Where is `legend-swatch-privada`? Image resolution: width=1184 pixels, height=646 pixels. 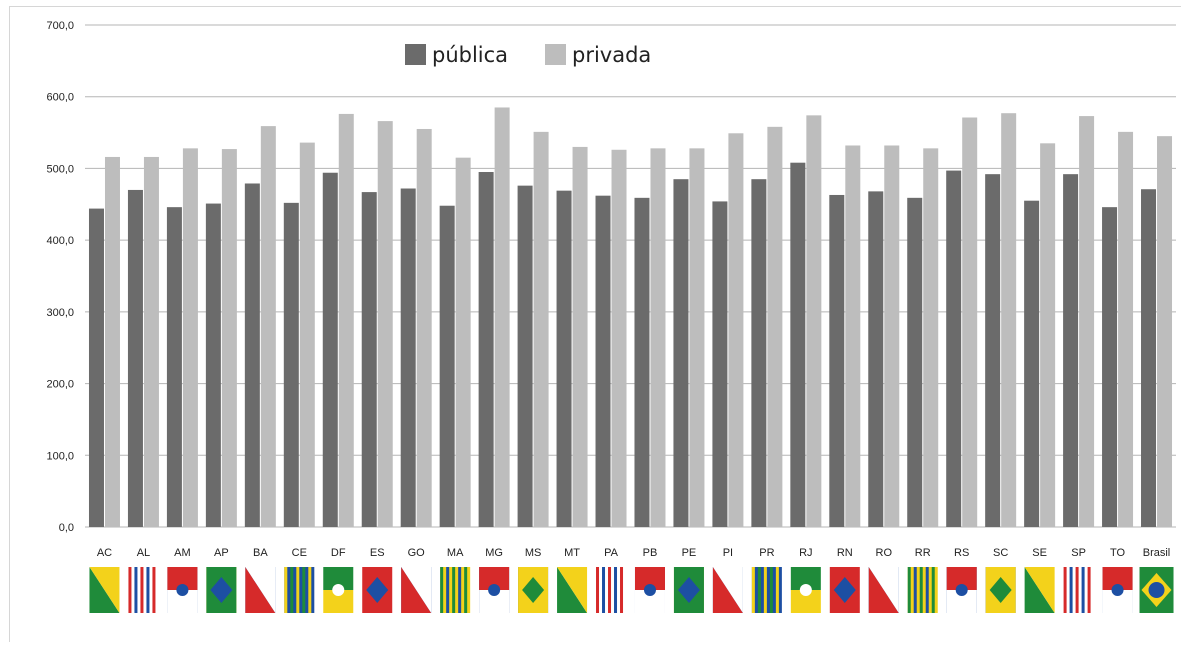 legend-swatch-privada is located at coordinates (555, 54).